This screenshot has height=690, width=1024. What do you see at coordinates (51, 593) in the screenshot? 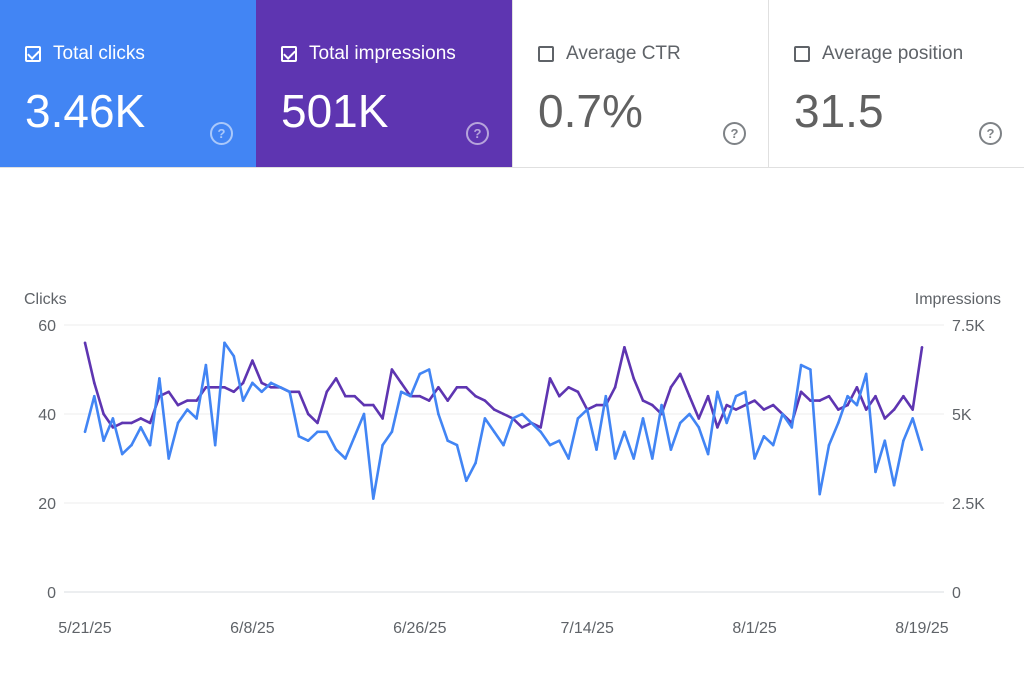
I see `left-tick-label: 0` at bounding box center [51, 593].